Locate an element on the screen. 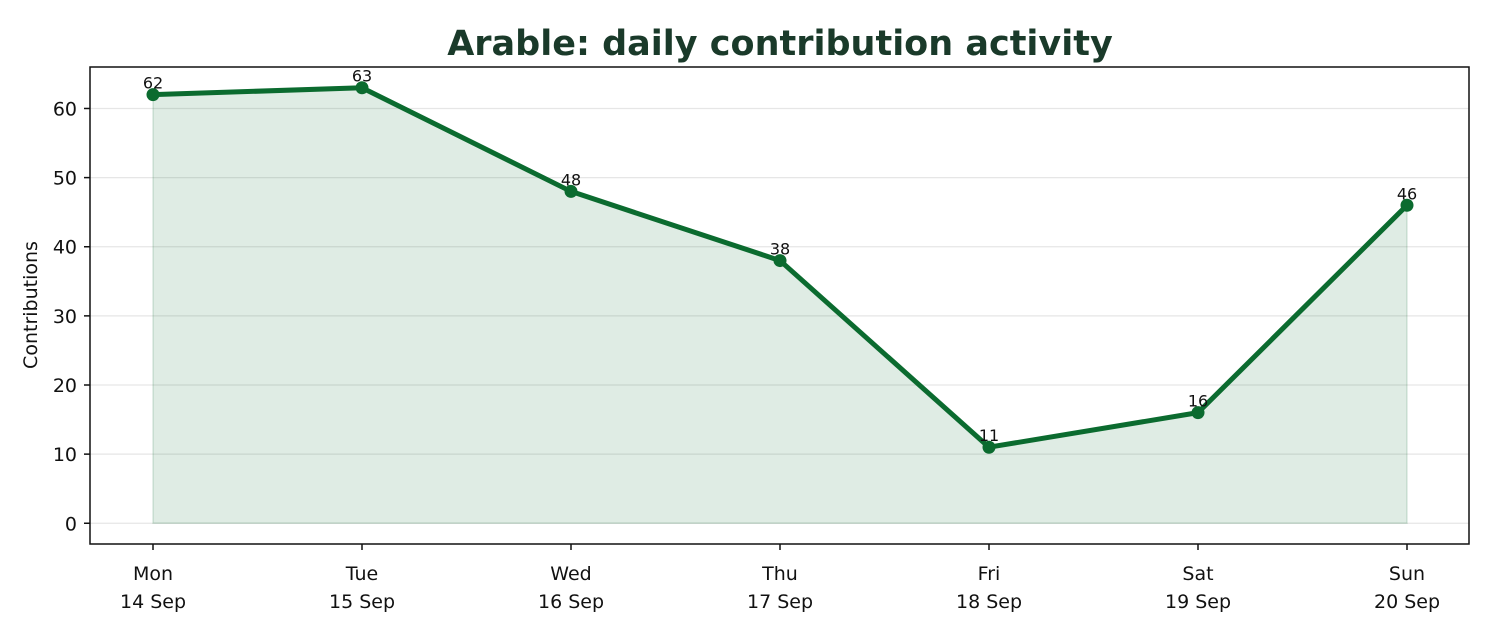 The width and height of the screenshot is (1485, 630). x-tick-label-date: 17 Sep is located at coordinates (780, 602).